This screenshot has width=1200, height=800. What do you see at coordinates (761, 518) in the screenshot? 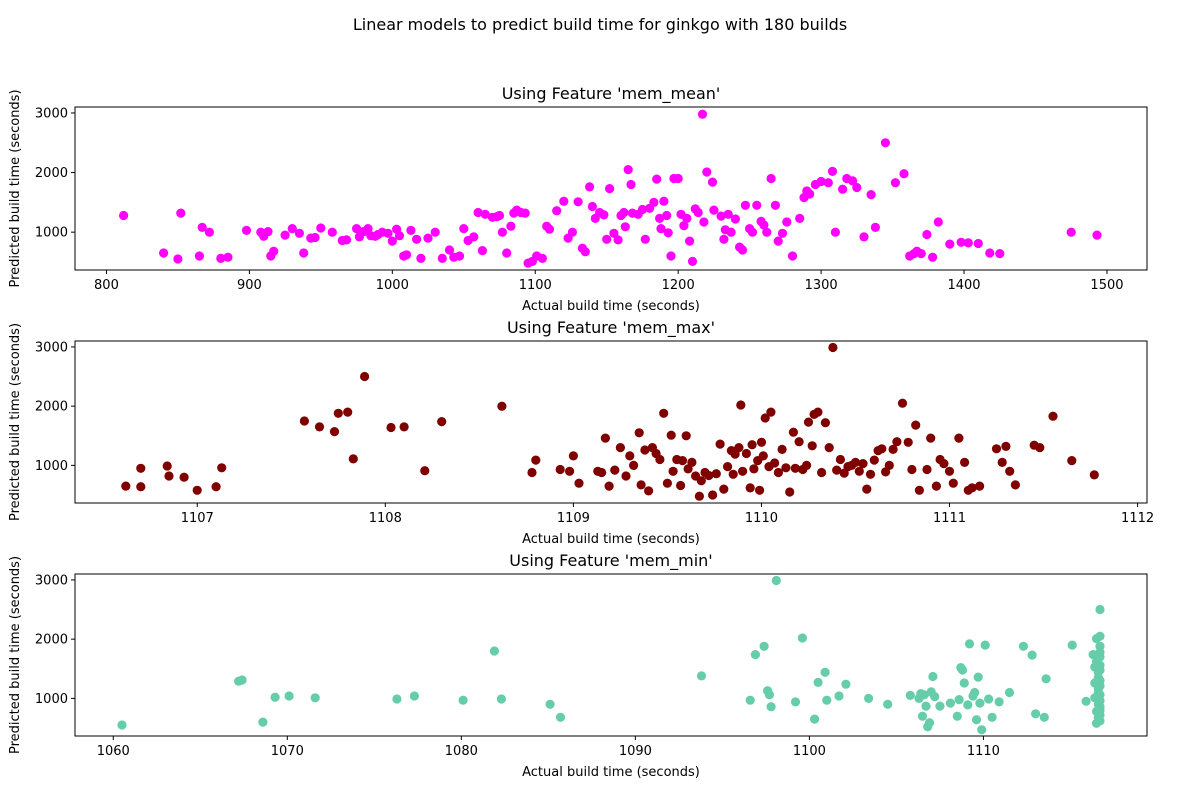
I see `x-tick-label: 1110` at bounding box center [761, 518].